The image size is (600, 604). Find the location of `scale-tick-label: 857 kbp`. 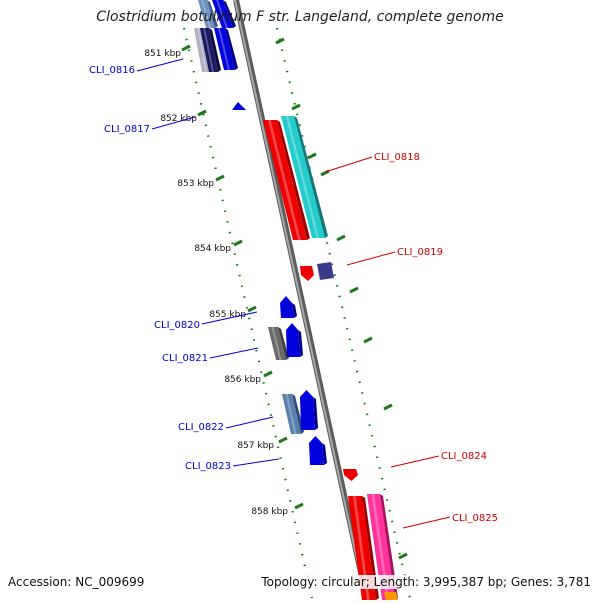

scale-tick-label: 857 kbp is located at coordinates (255, 446).